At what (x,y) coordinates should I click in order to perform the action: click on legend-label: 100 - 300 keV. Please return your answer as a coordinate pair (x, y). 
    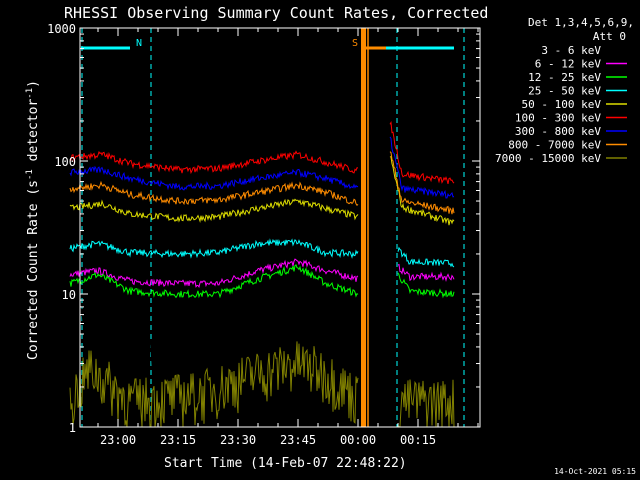
    Looking at the image, I should click on (558, 118).